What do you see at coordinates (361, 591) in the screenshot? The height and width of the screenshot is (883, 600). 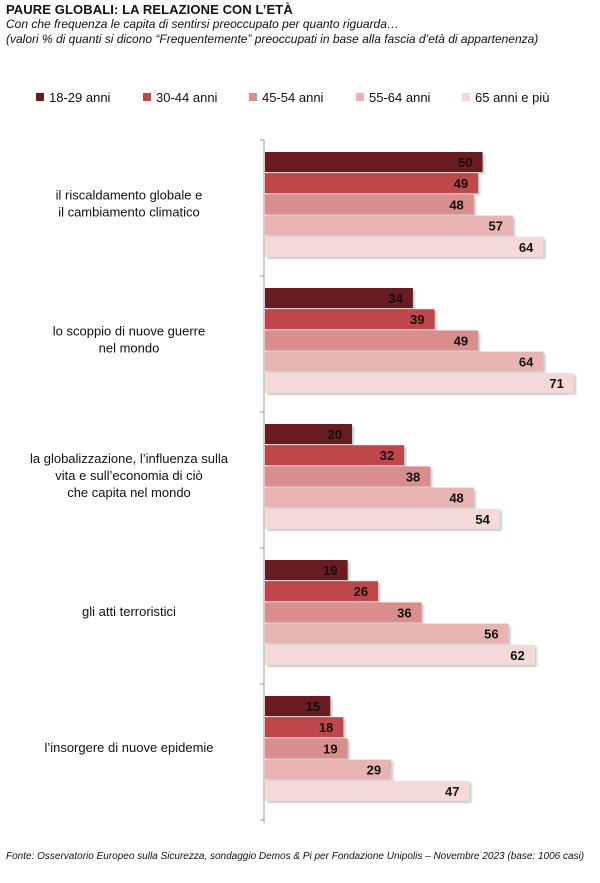 I see `data-label: 26` at bounding box center [361, 591].